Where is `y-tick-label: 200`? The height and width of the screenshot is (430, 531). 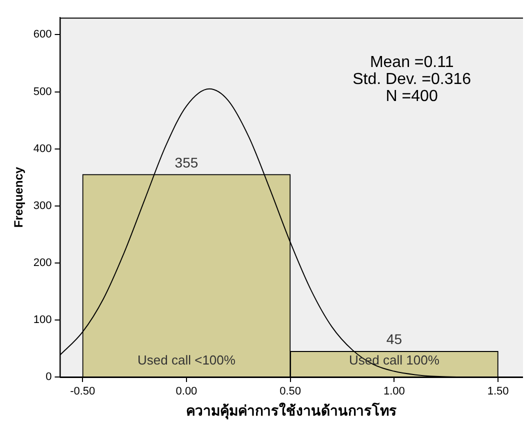
y-tick-label: 200 is located at coordinates (42, 262).